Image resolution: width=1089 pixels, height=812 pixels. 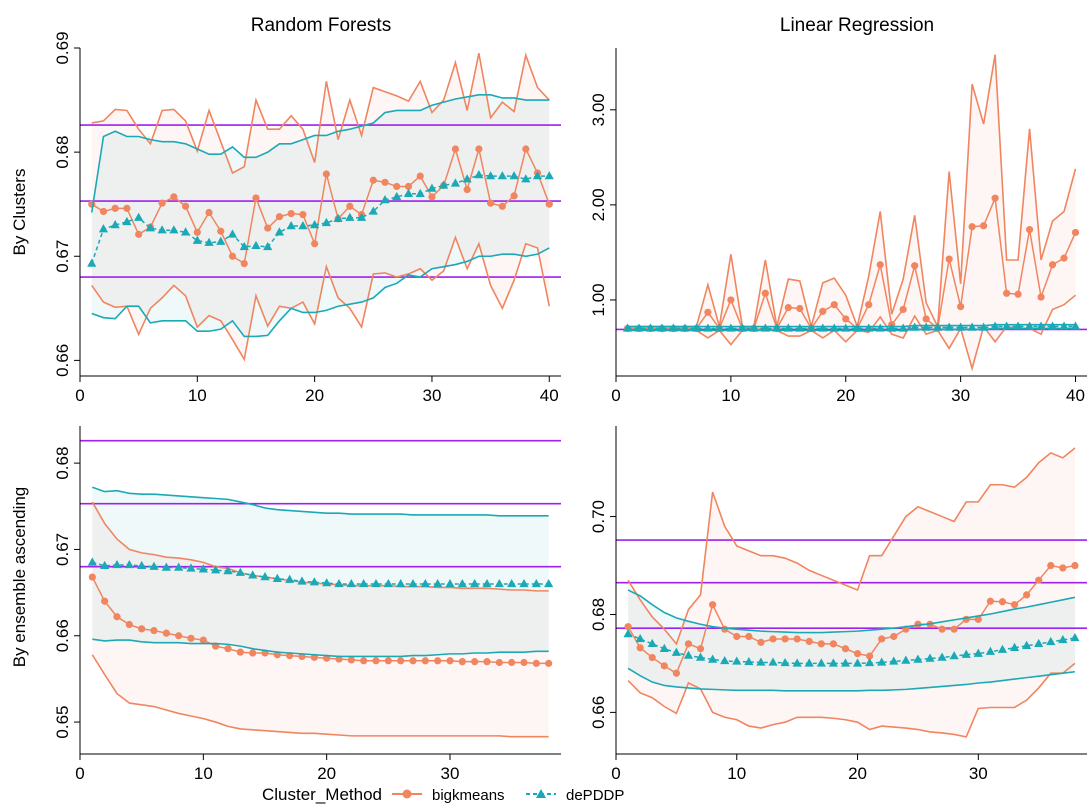 I want to click on bound-lower-depddp, so click(x=320, y=648).